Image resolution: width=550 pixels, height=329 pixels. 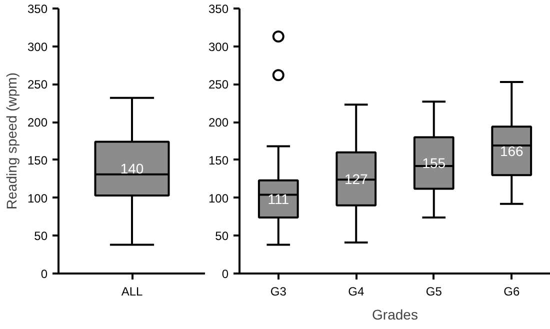 I want to click on annotation: 166, so click(x=512, y=150).